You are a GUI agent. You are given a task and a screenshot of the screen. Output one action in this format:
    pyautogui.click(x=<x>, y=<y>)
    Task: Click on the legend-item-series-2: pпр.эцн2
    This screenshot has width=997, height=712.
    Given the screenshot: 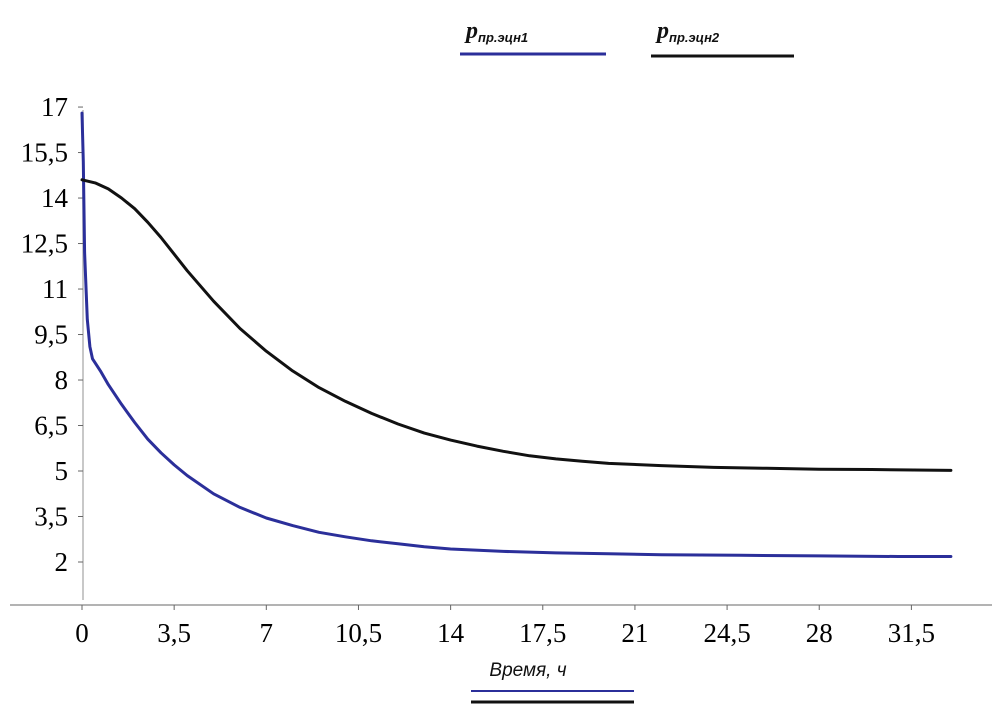 What is the action you would take?
    pyautogui.click(x=722, y=38)
    